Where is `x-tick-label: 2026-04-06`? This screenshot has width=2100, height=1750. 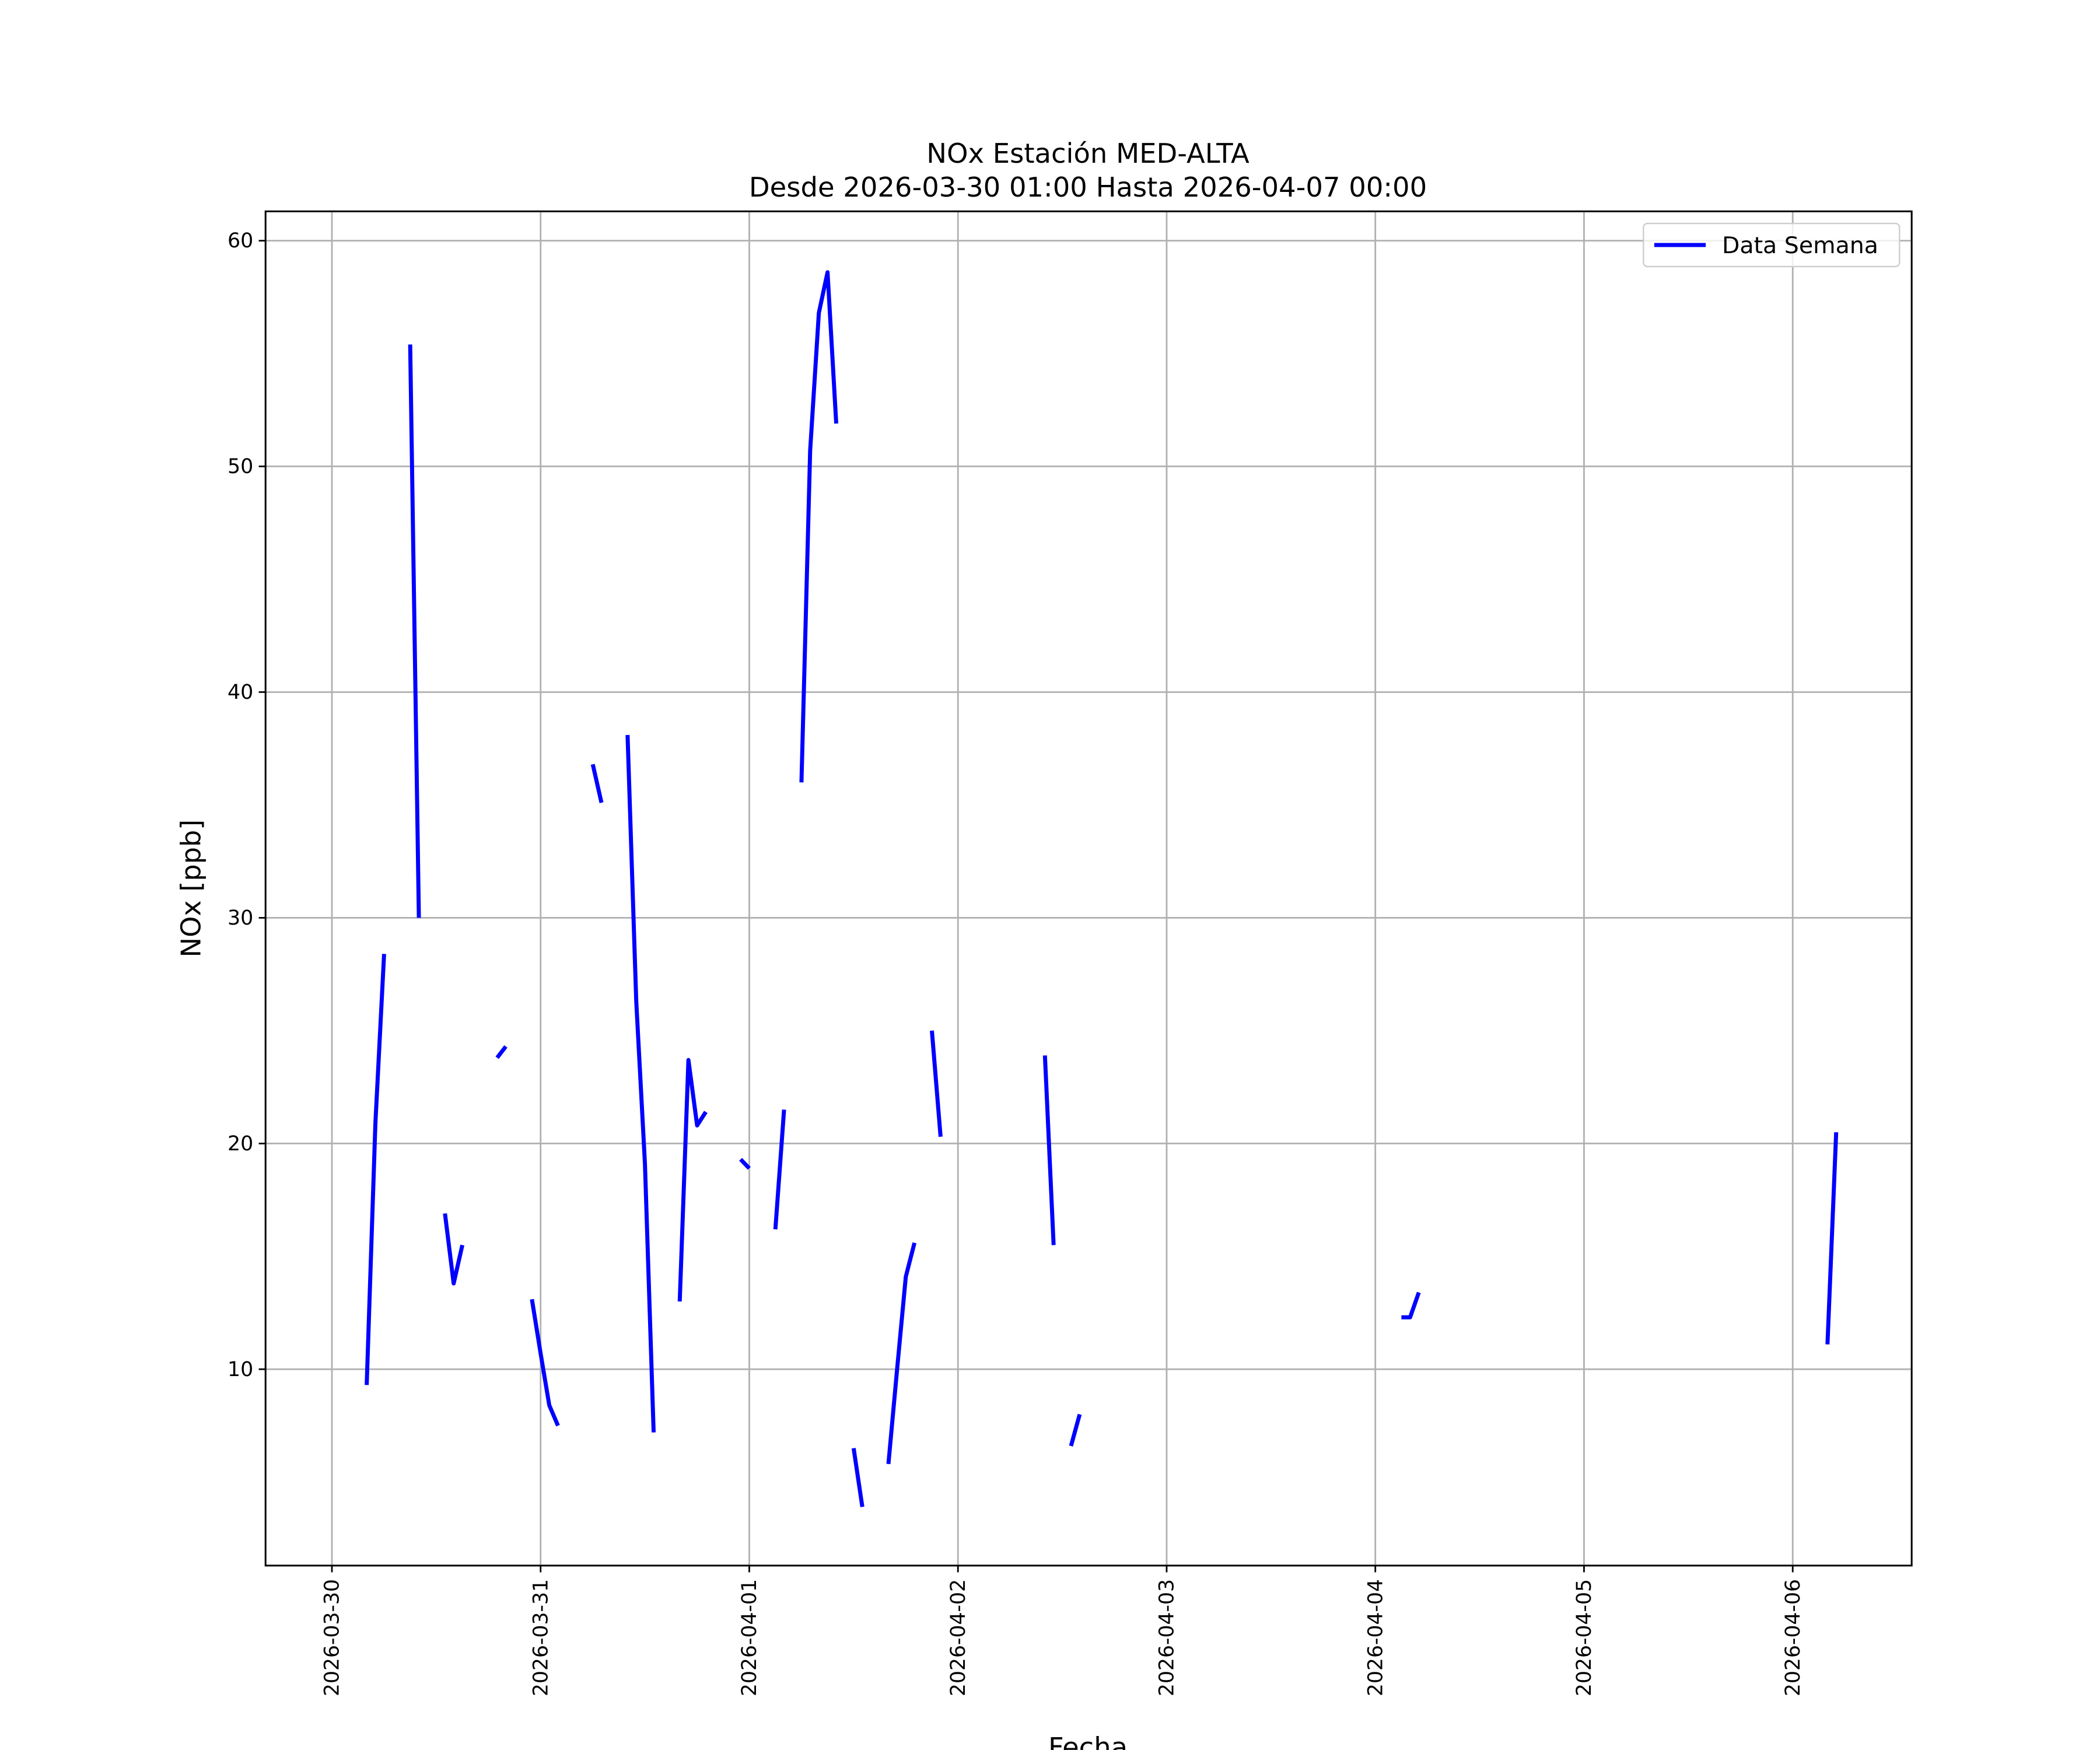
x-tick-label: 2026-04-06 is located at coordinates (1793, 1637).